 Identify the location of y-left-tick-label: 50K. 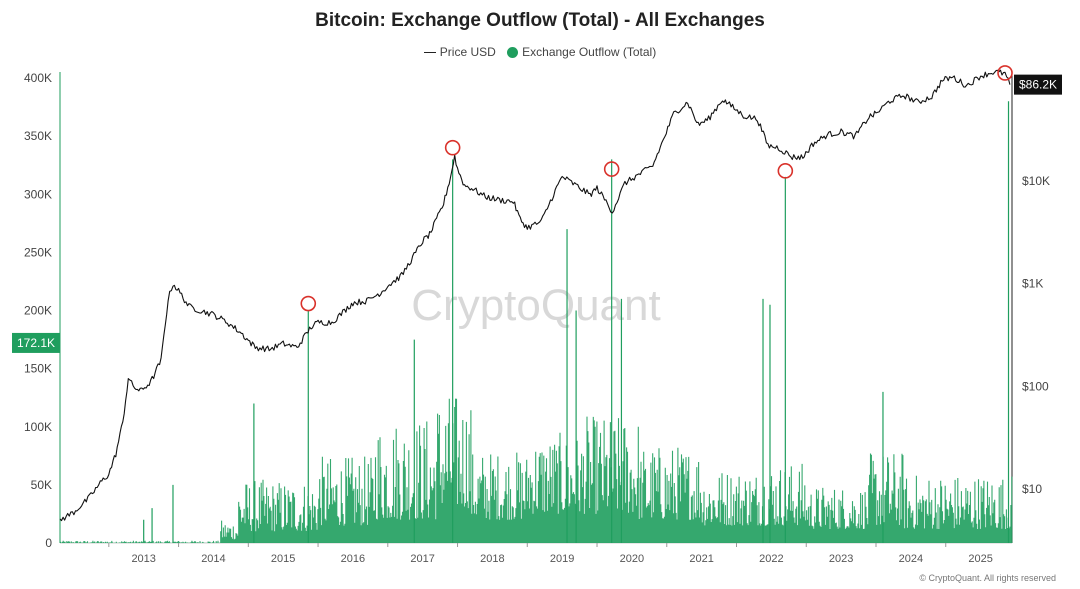
(41, 485).